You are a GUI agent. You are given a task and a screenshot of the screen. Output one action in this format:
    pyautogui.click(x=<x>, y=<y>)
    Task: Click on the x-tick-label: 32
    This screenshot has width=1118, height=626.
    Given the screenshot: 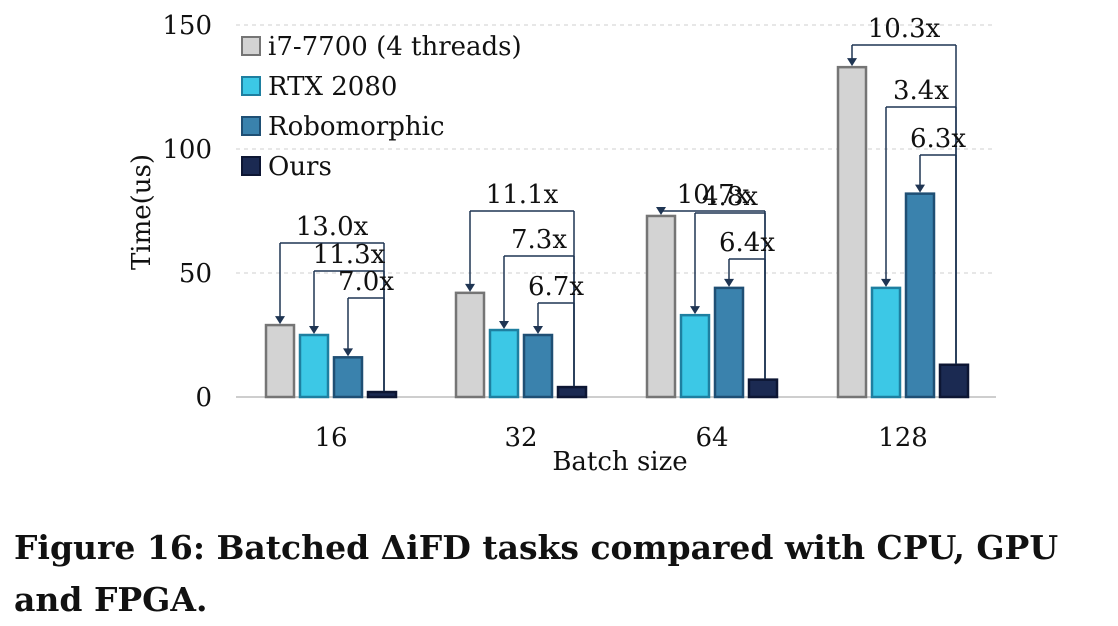 What is the action you would take?
    pyautogui.click(x=520, y=438)
    